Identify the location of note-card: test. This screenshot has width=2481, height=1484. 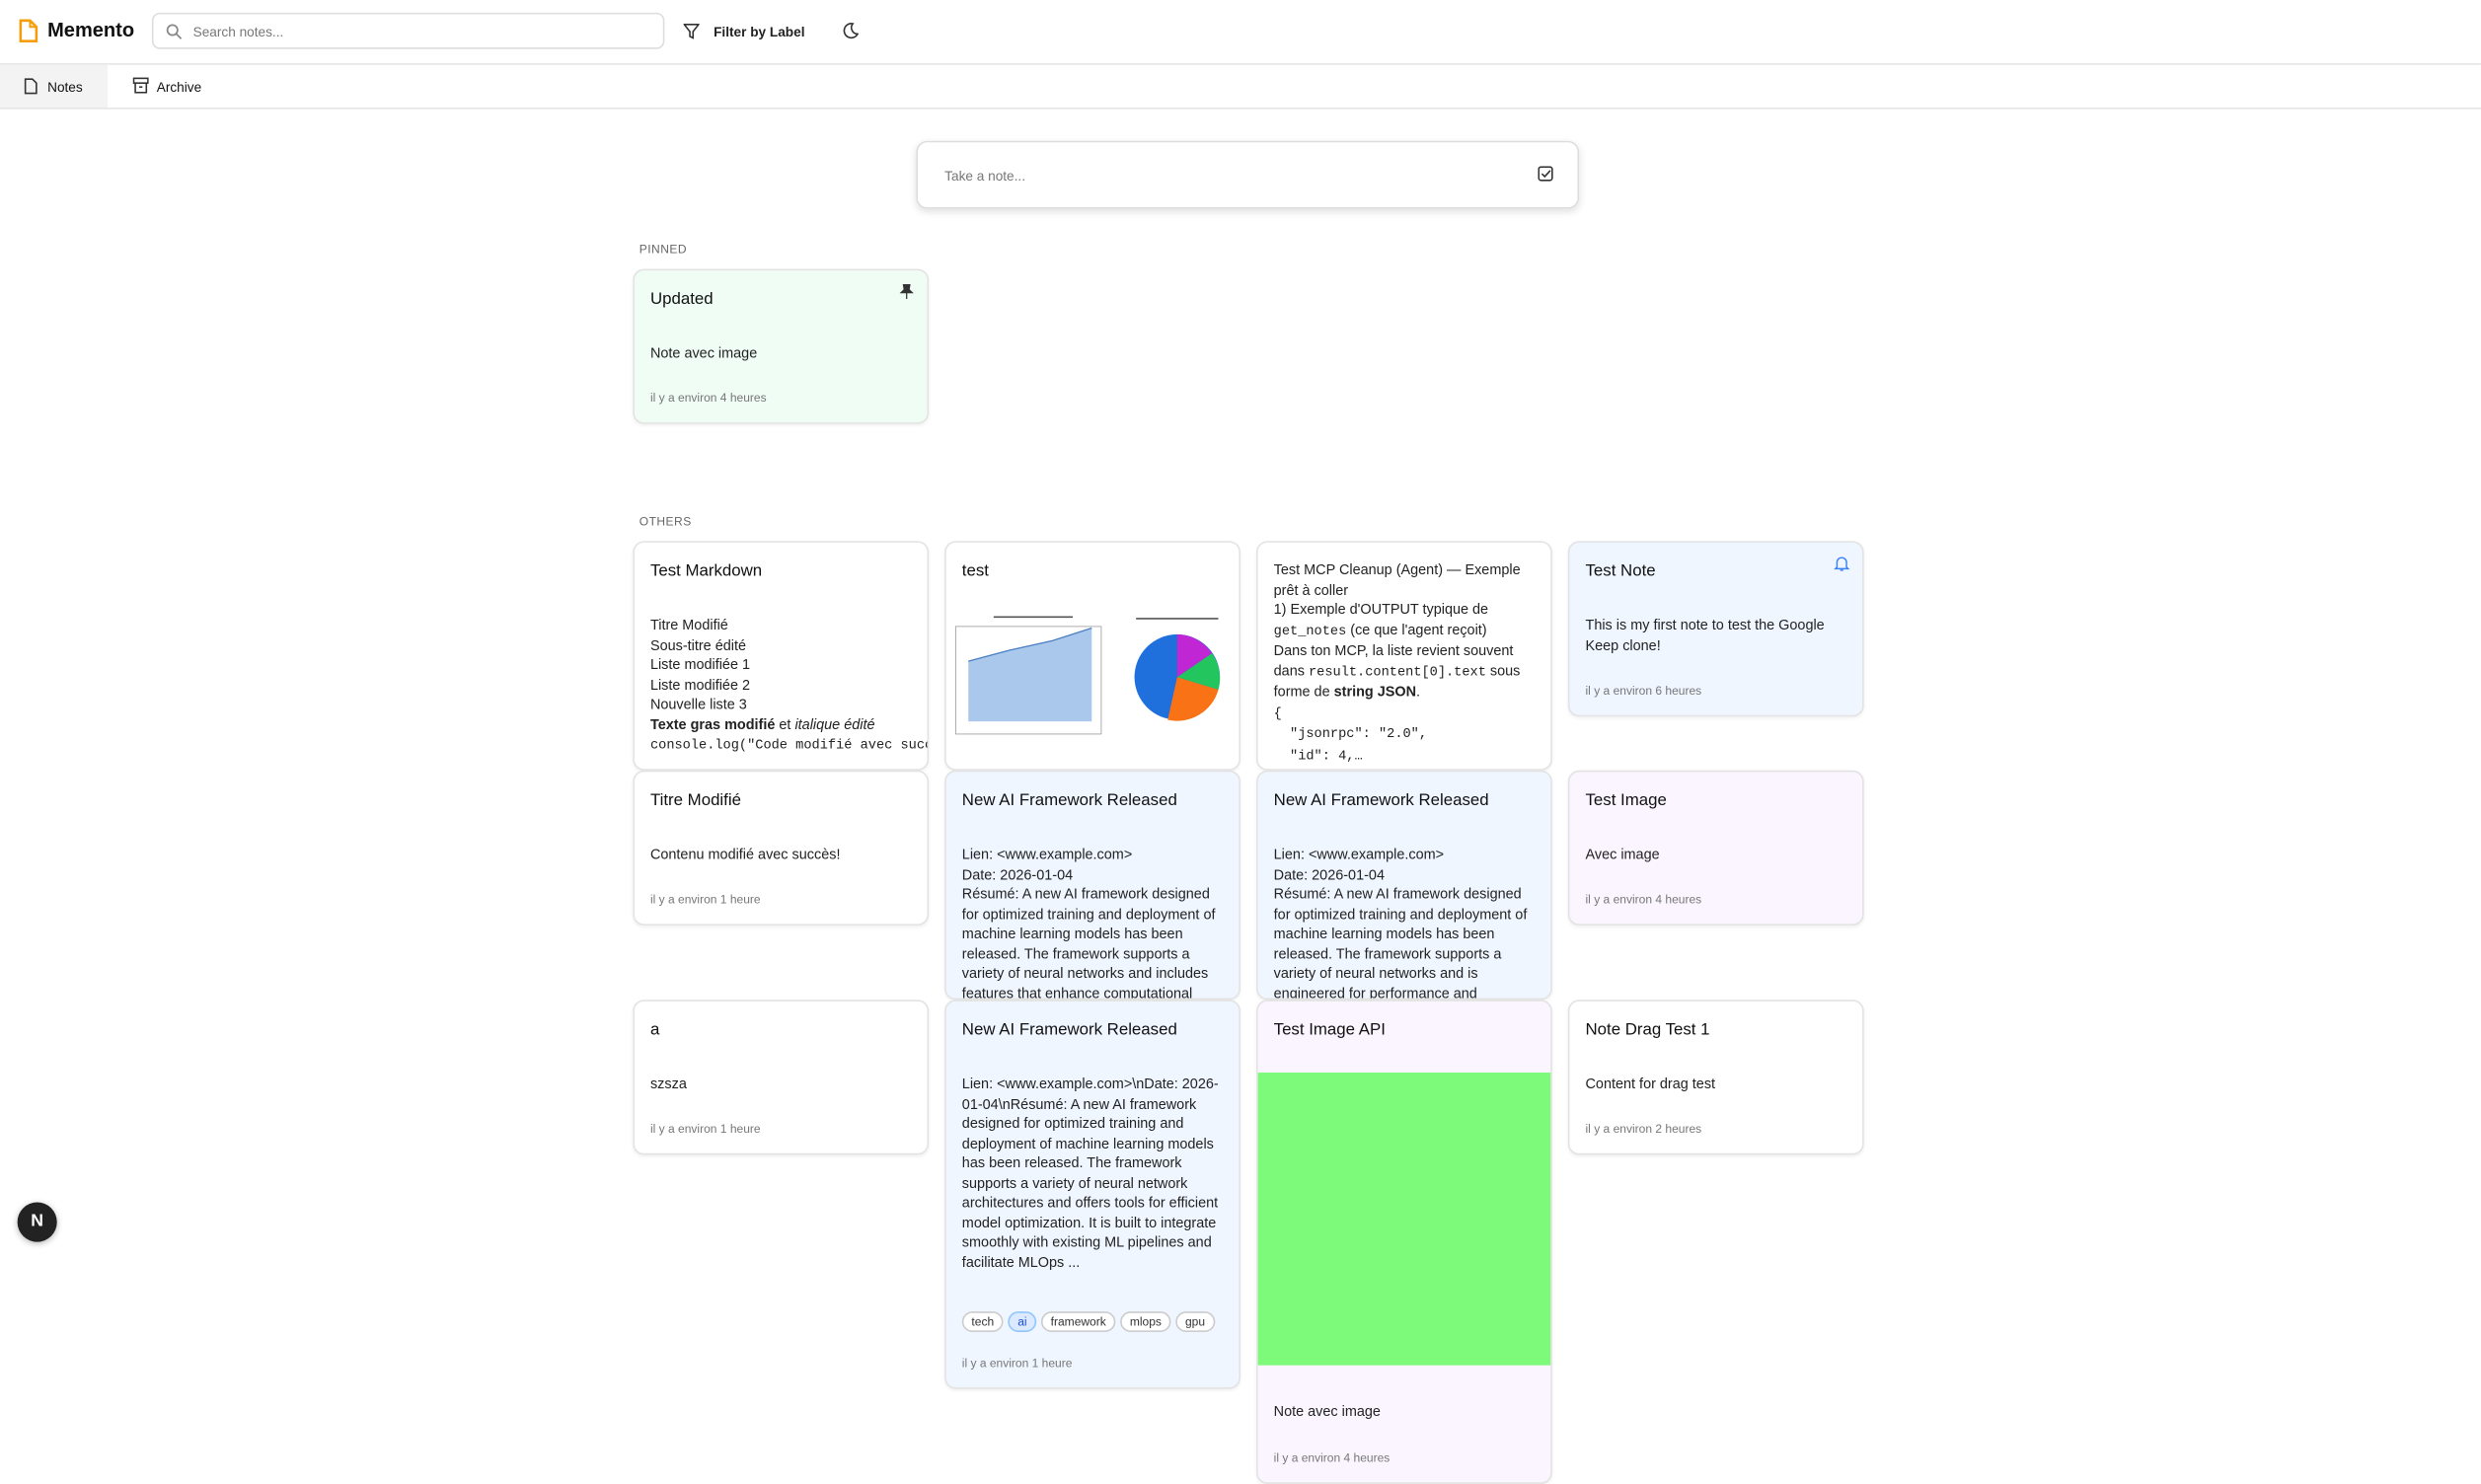
(1092, 656).